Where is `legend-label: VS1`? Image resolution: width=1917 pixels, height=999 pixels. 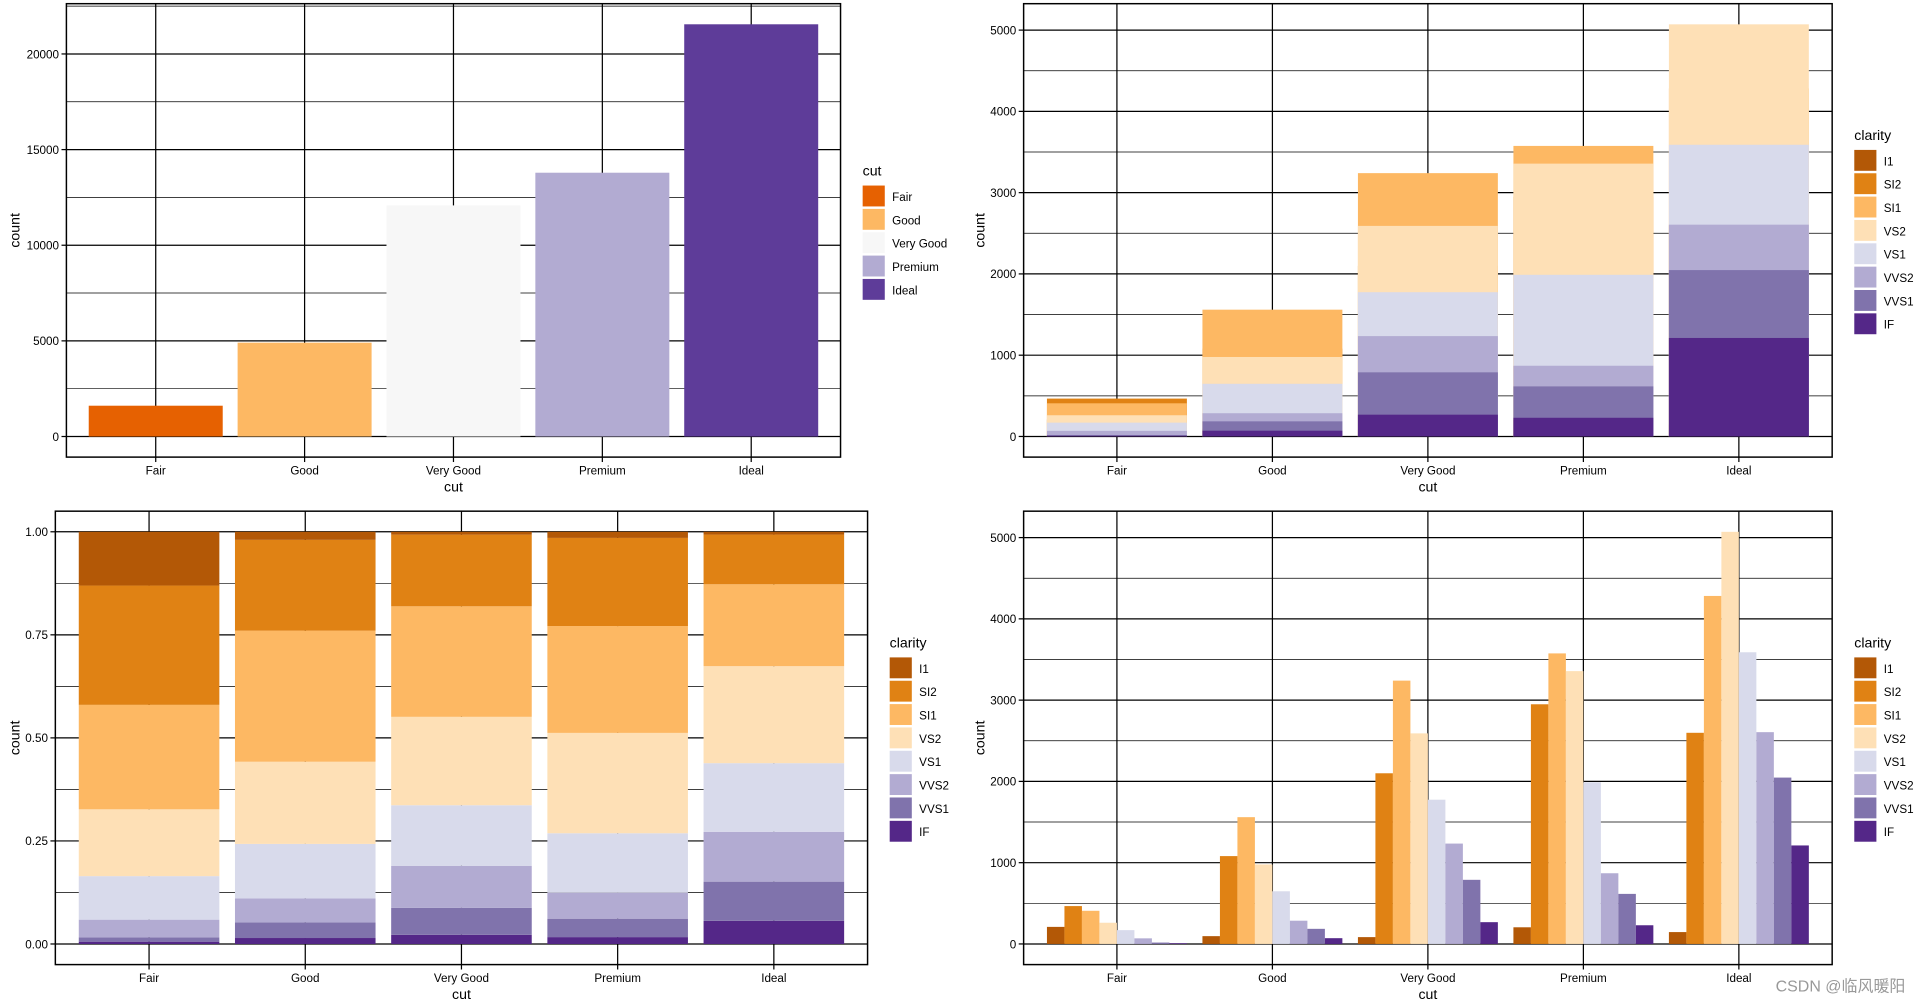 legend-label: VS1 is located at coordinates (1895, 762).